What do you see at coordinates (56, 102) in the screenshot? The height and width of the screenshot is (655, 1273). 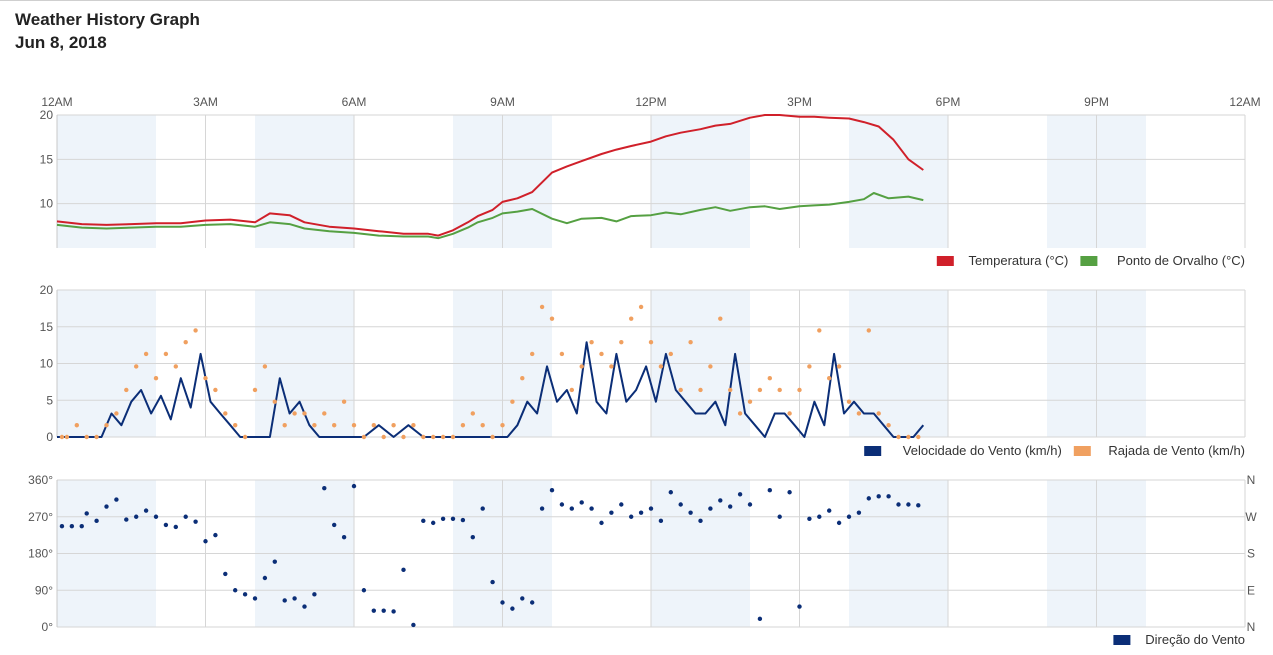 I see `x-tick-label: 12AM` at bounding box center [56, 102].